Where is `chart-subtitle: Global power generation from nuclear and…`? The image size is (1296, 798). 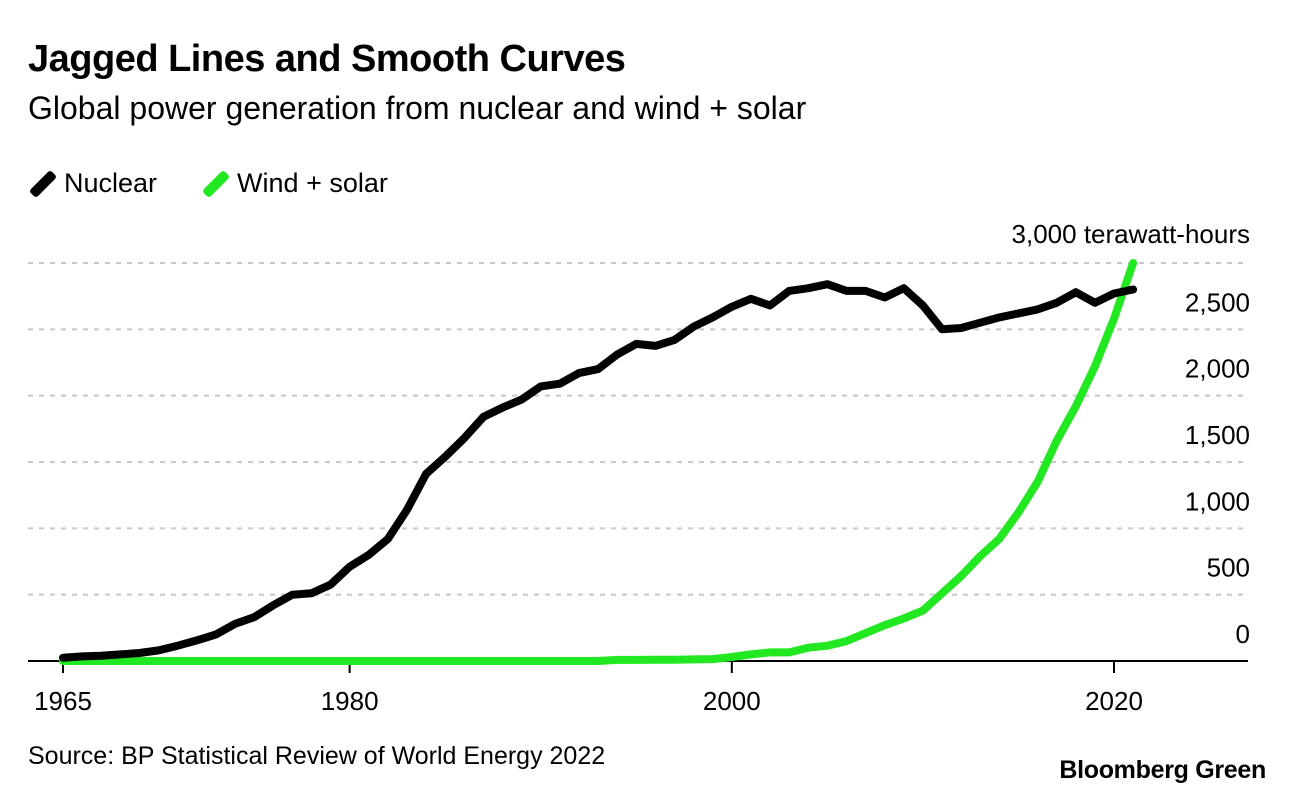
chart-subtitle: Global power generation from nuclear and… is located at coordinates (417, 108).